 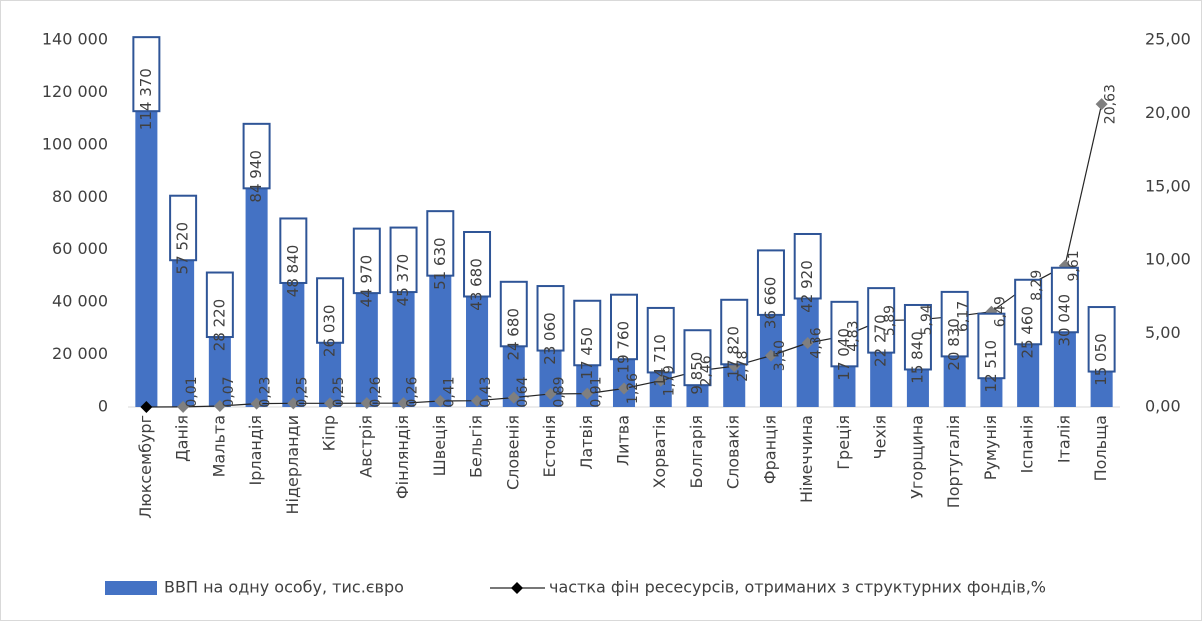 What do you see at coordinates (1163, 406) in the screenshot?
I see `y2-tick-label: 0,00` at bounding box center [1163, 406].